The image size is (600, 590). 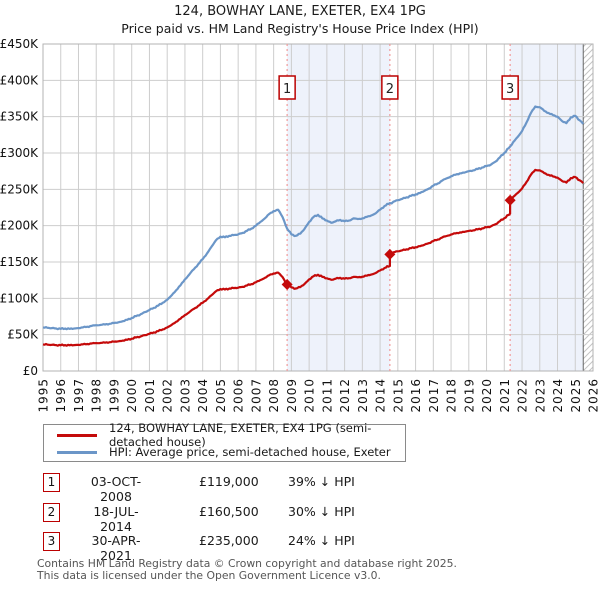 I want to click on sale-marker-number-1: 1, so click(x=287, y=89).